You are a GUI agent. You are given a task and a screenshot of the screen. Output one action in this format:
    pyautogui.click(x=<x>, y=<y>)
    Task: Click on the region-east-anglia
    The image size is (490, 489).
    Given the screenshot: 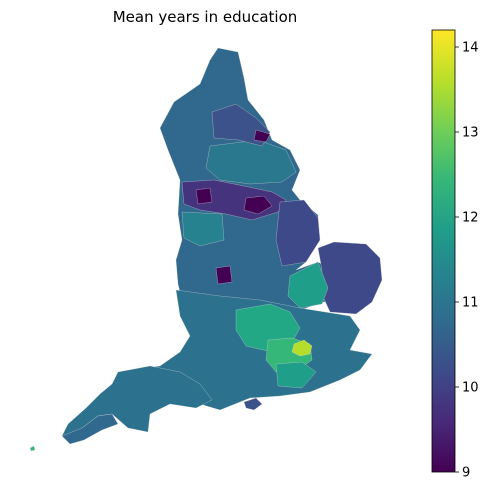 What is the action you would take?
    pyautogui.click(x=350, y=278)
    